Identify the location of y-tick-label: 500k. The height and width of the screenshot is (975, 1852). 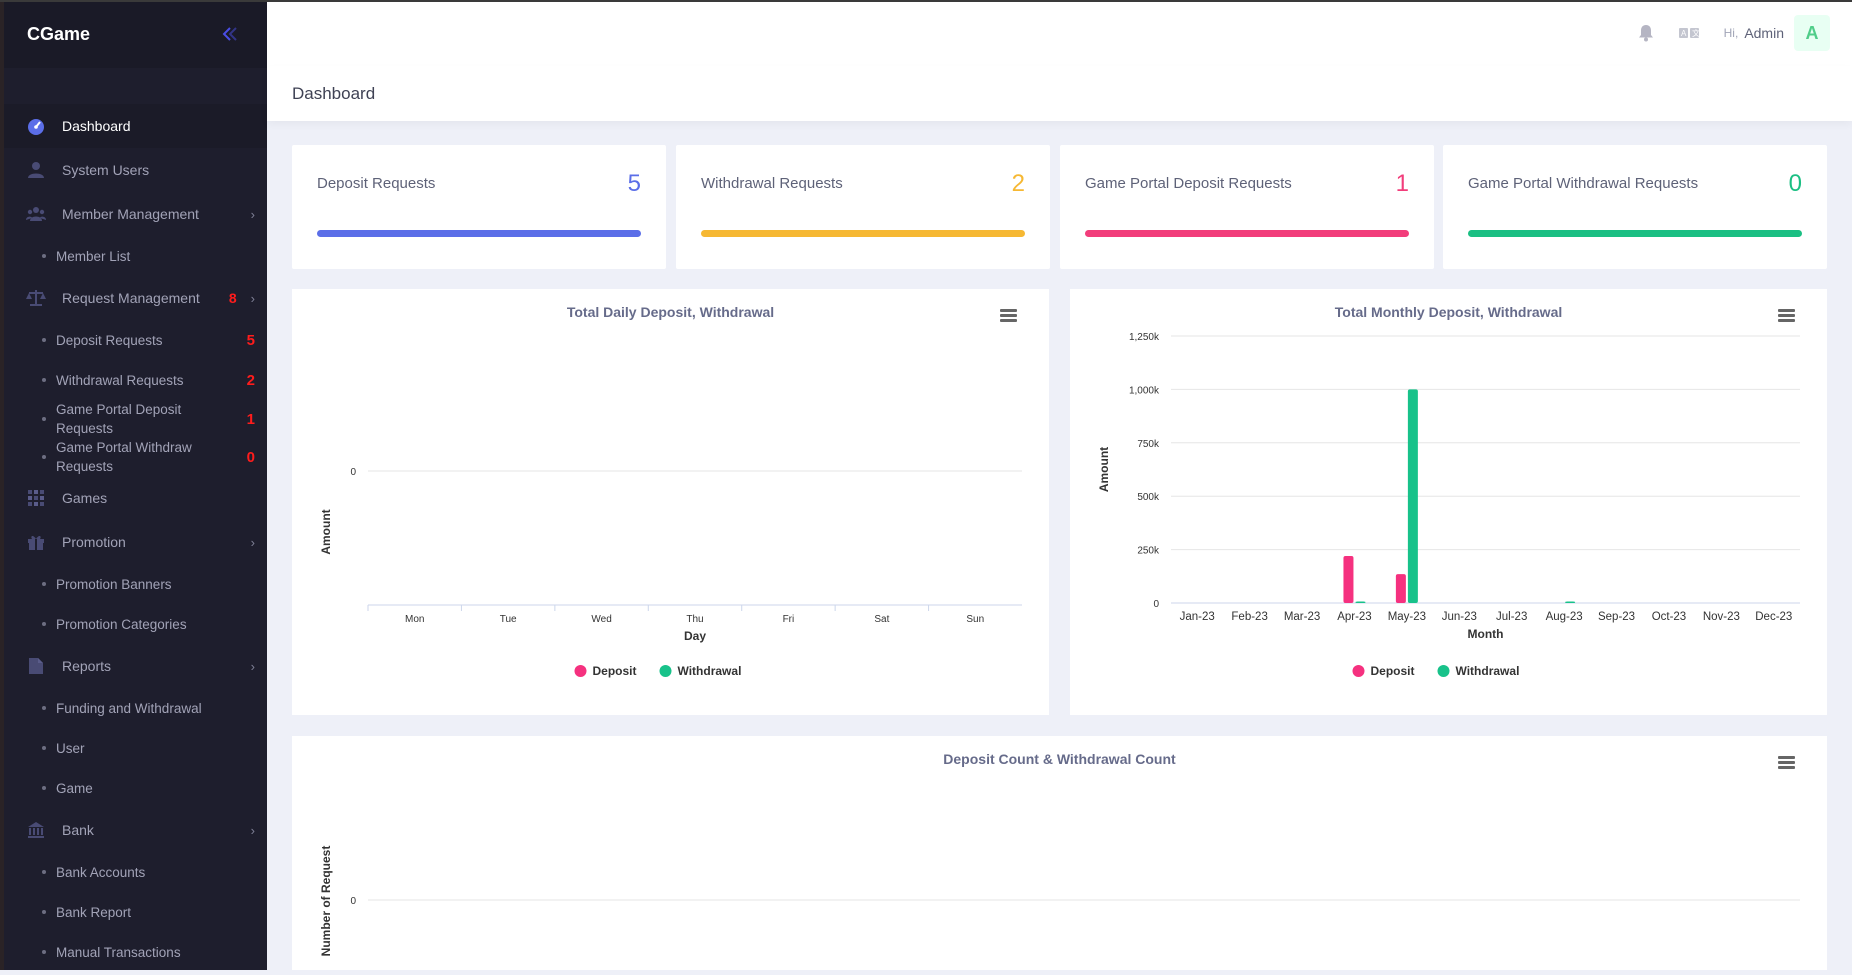
(1148, 497).